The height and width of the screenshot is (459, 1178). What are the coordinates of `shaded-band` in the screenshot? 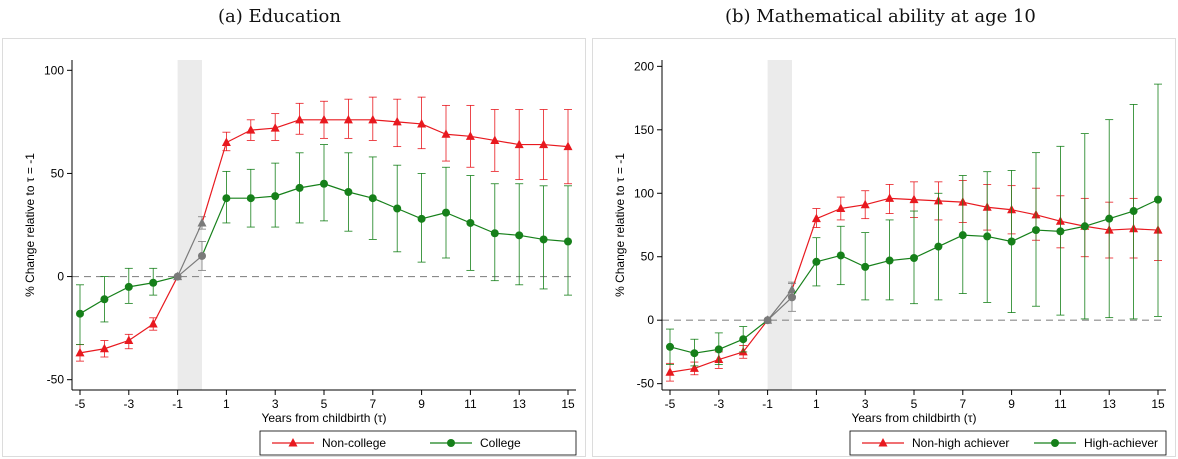 It's located at (779, 225).